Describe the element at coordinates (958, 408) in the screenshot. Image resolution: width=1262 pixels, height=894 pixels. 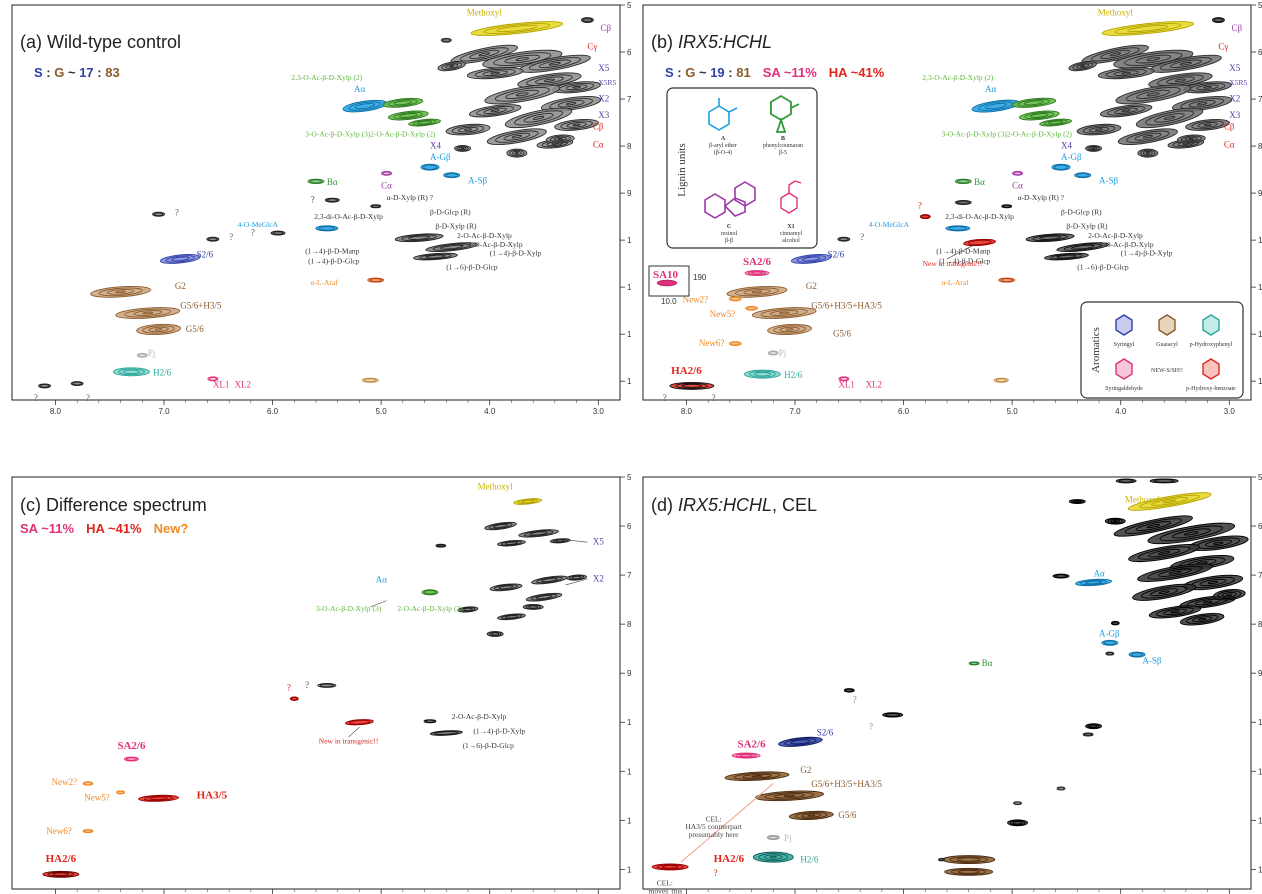
I see `x-axis: 8.0 7.0 6.0 5.0 4.0 3.0` at that location.